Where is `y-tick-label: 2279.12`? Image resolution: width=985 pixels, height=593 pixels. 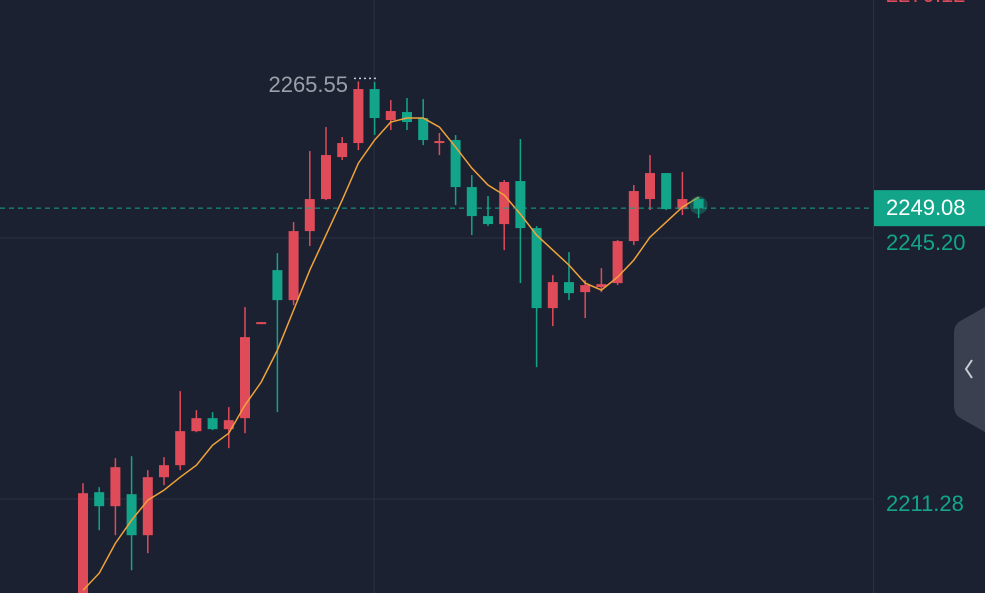 y-tick-label: 2279.12 is located at coordinates (926, 3).